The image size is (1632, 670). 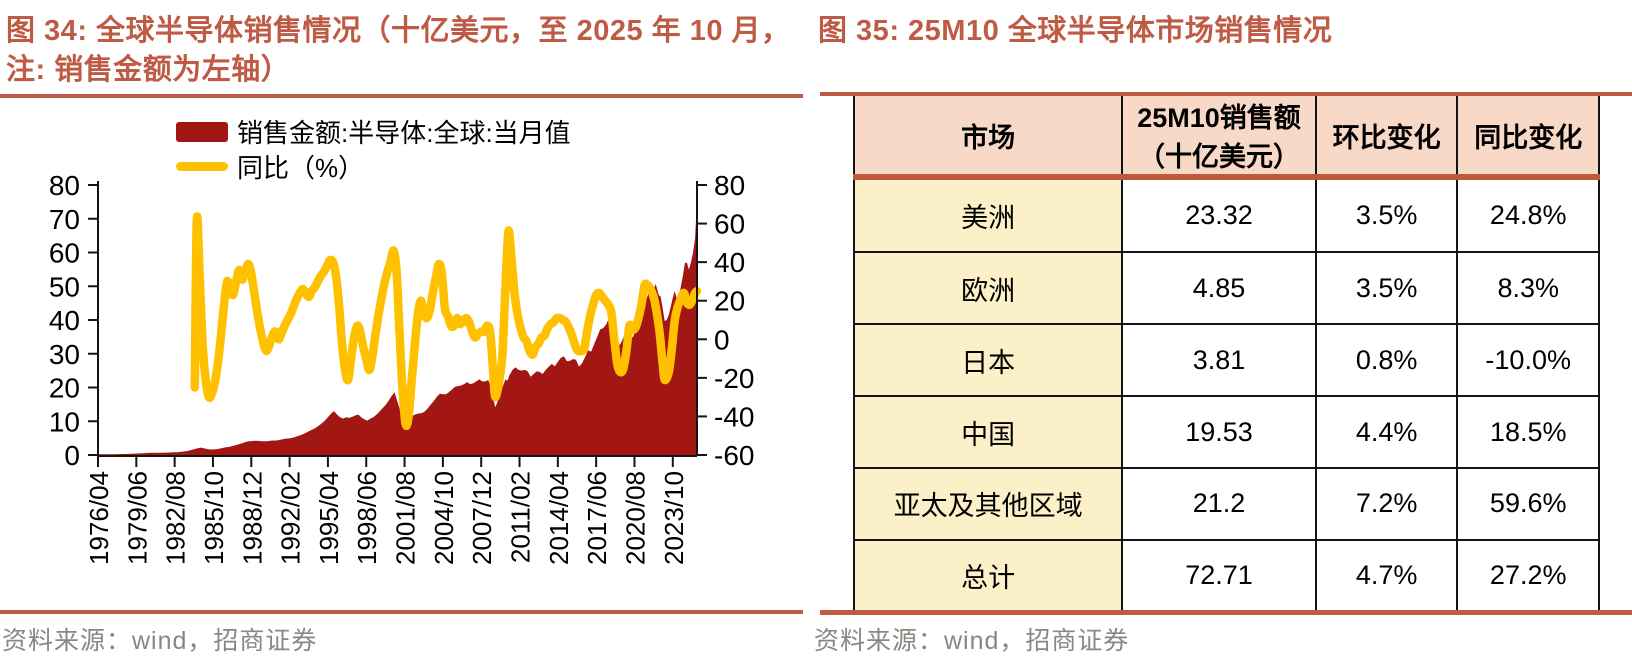 I want to click on left-axis-tick-label: 0, so click(x=72, y=455).